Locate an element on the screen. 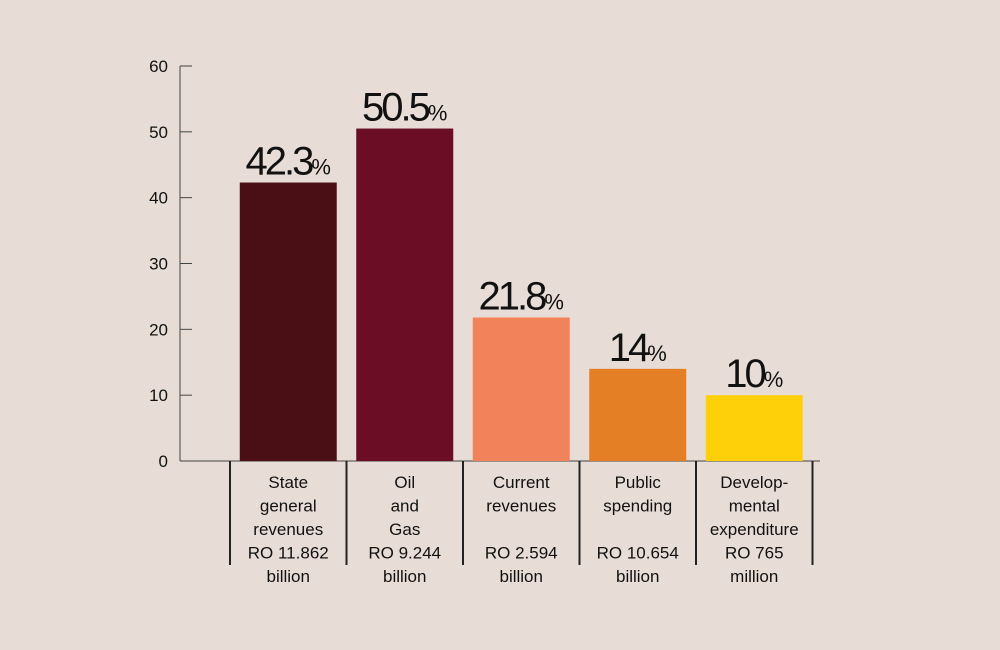 The image size is (1000, 650). y-tick-label: 40 is located at coordinates (158, 198).